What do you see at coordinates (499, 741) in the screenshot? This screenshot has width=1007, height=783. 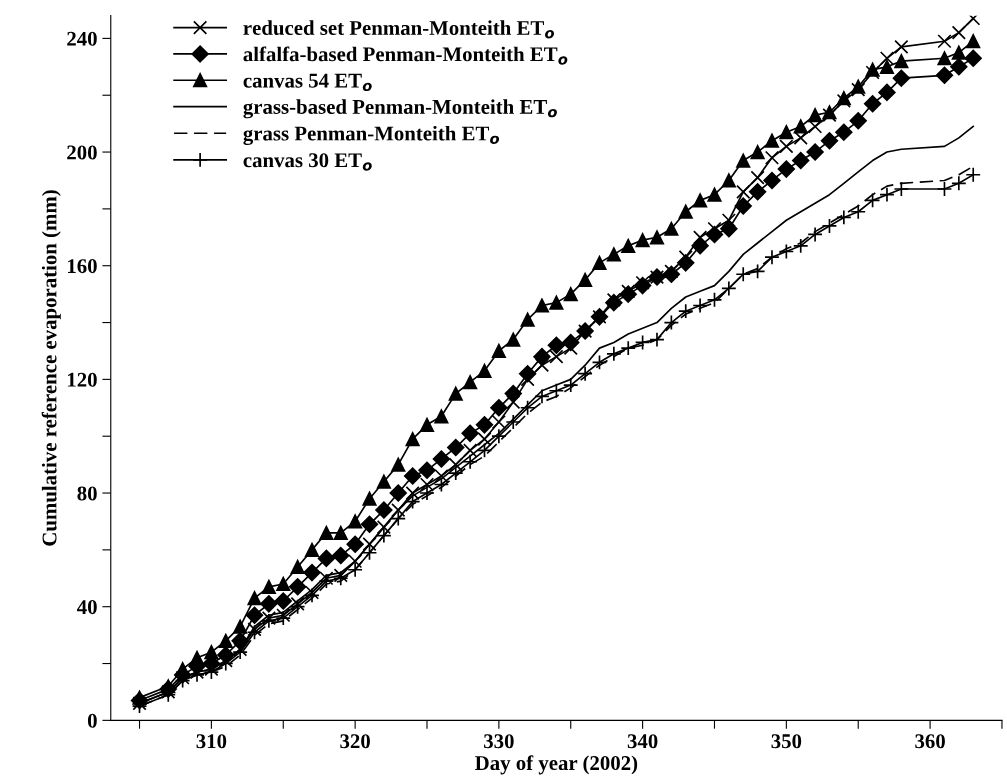 I see `x-tick-label: 330` at bounding box center [499, 741].